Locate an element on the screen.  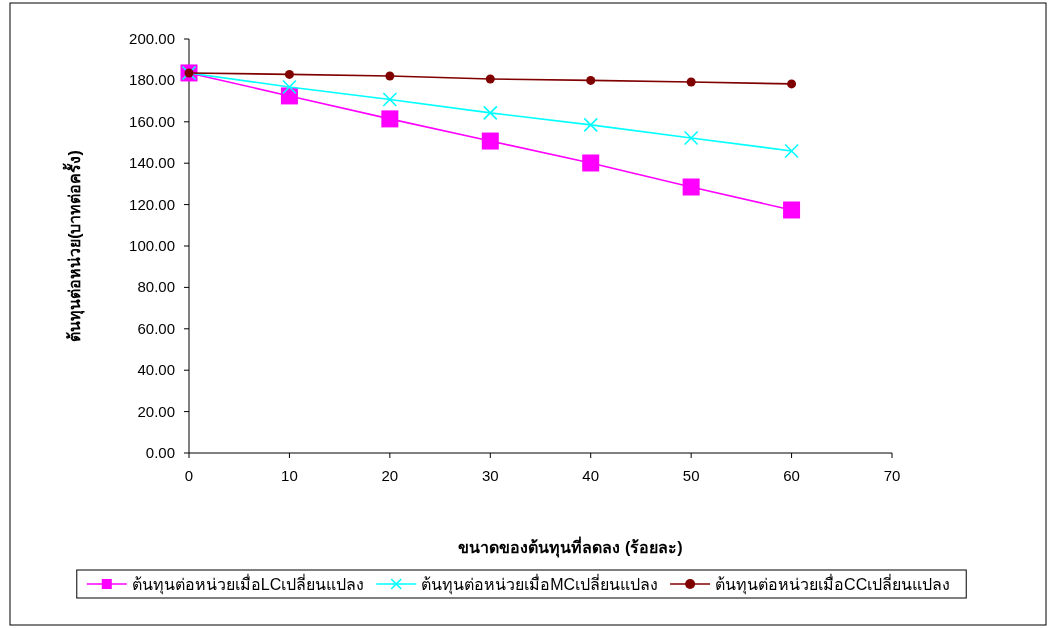
y-tick-label: 20.00 is located at coordinates (156, 411).